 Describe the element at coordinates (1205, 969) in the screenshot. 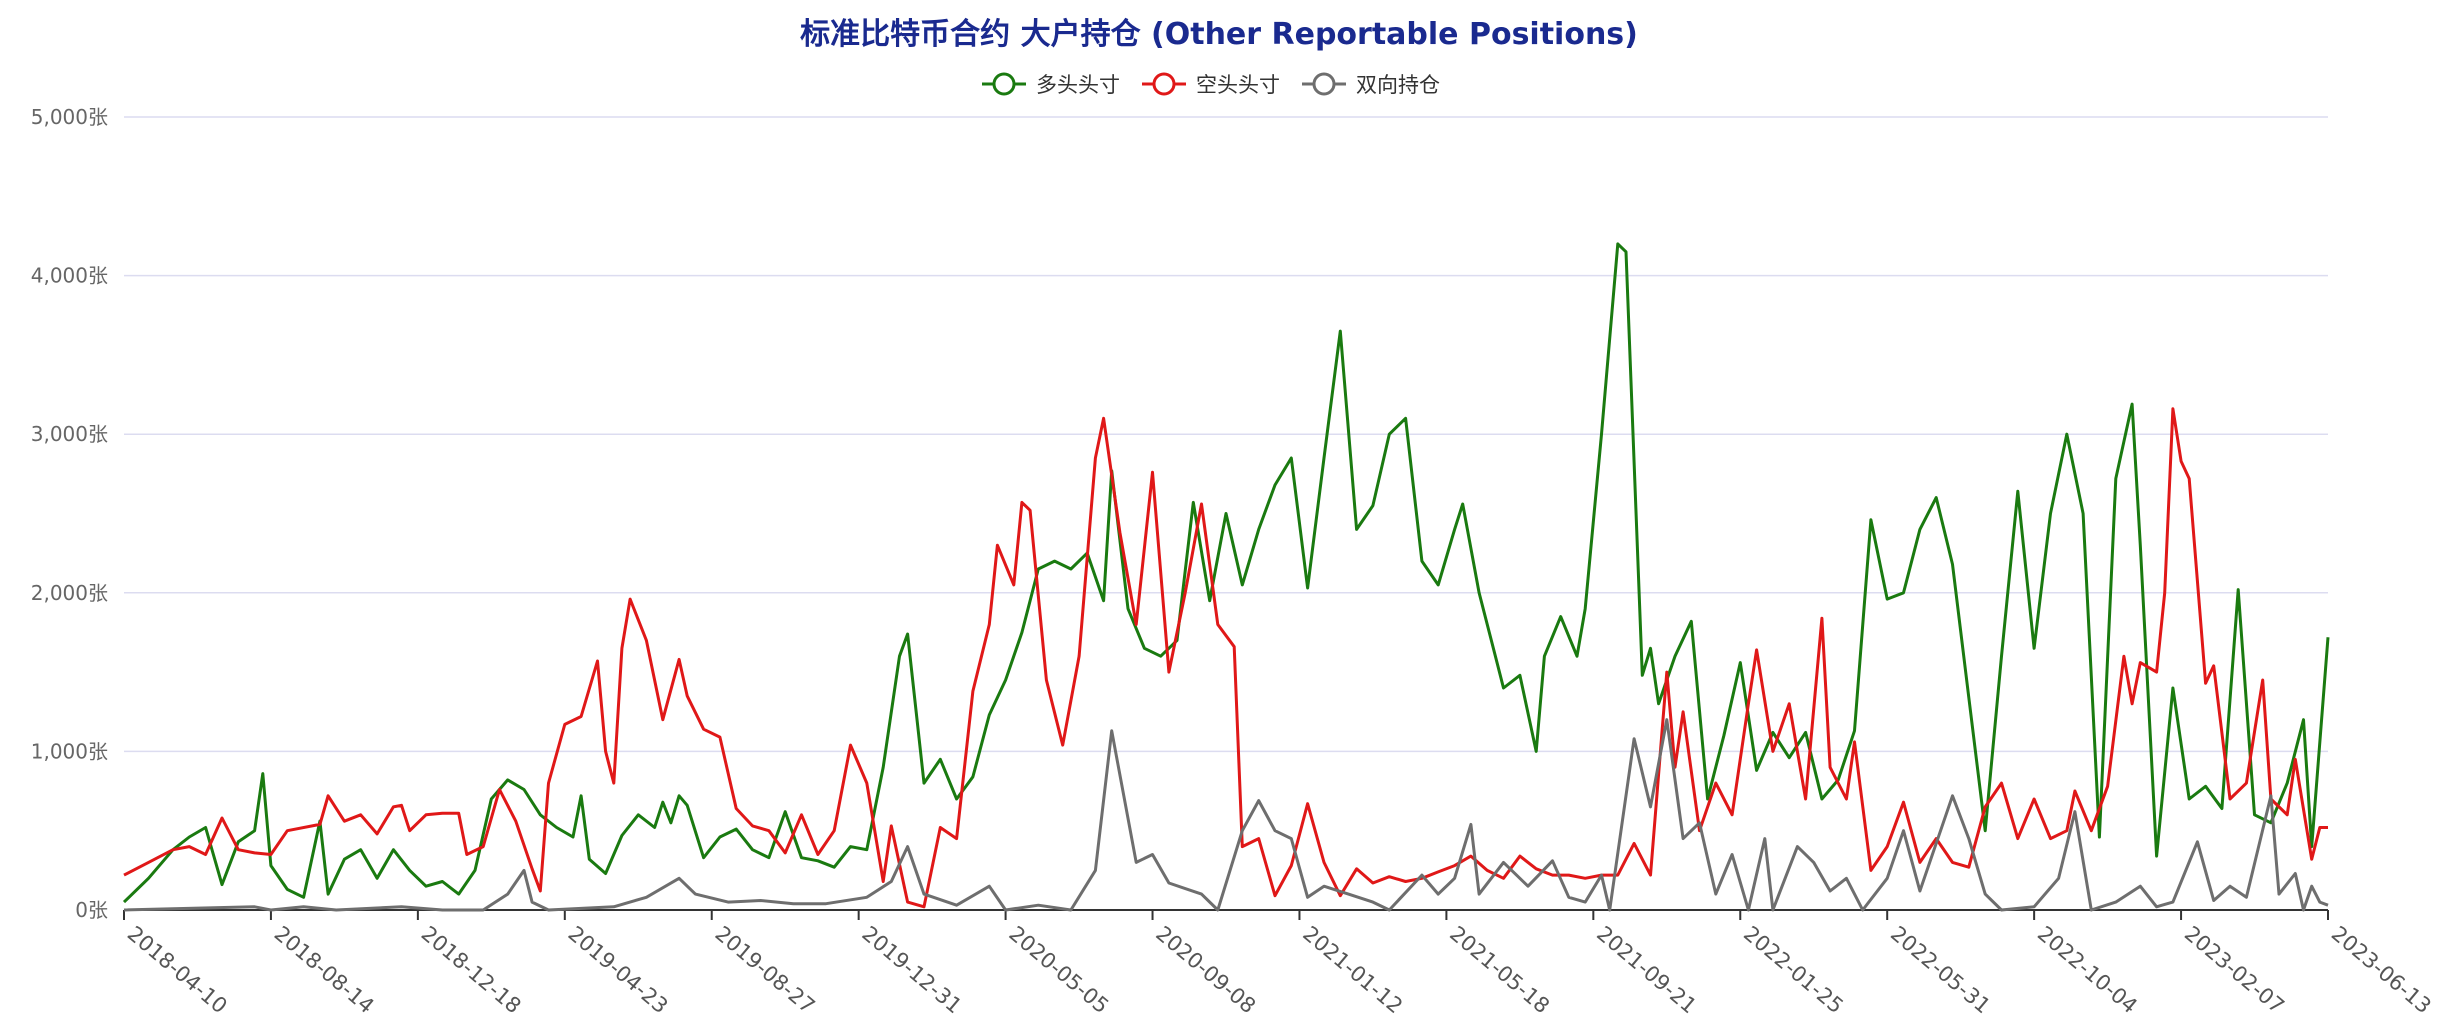

I see `x-tick-label: 2020-09-08` at that location.